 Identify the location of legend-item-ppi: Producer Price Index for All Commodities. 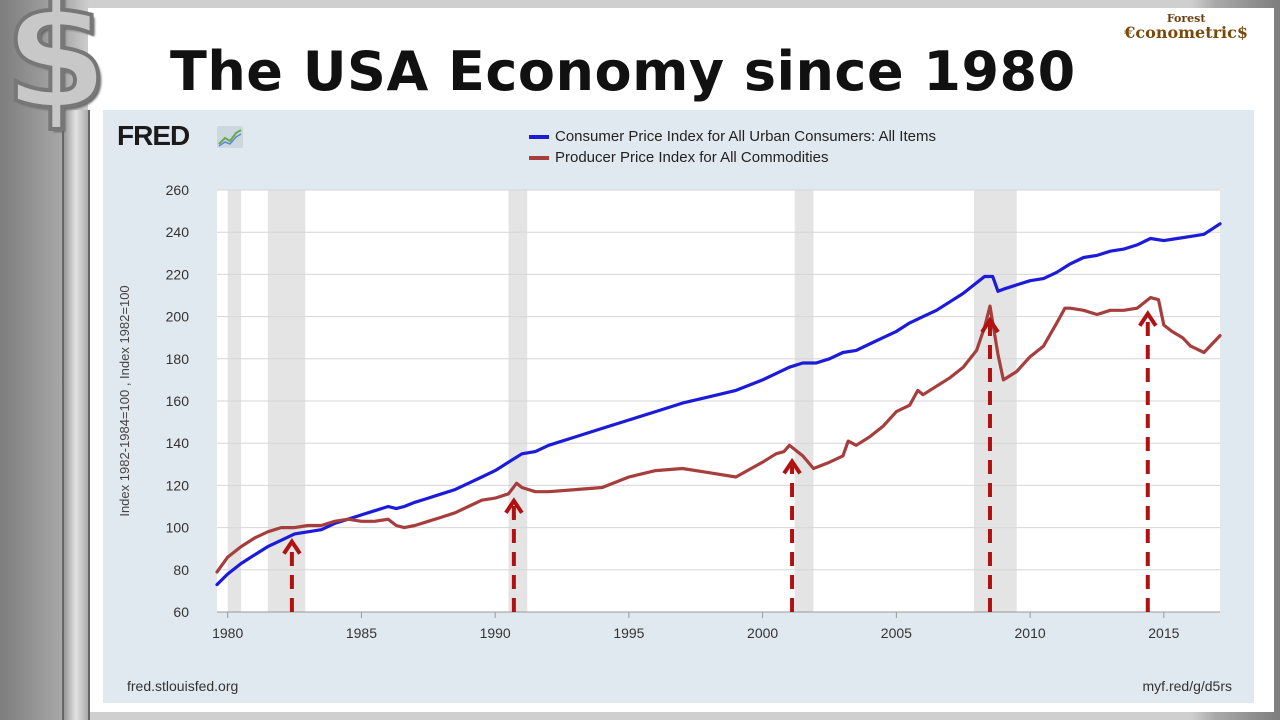
(732, 157).